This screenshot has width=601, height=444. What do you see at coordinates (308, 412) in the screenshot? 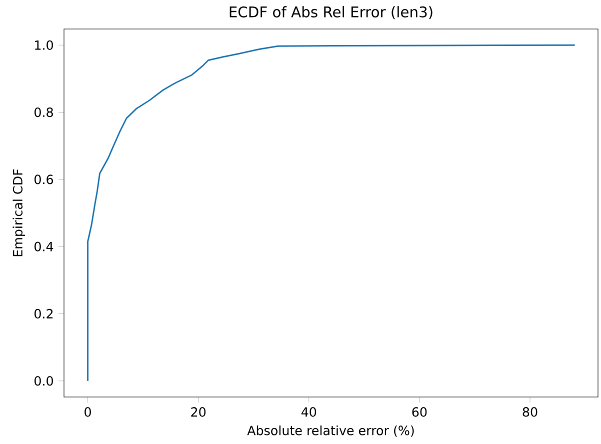
I see `x-tick-label: 40` at bounding box center [308, 412].